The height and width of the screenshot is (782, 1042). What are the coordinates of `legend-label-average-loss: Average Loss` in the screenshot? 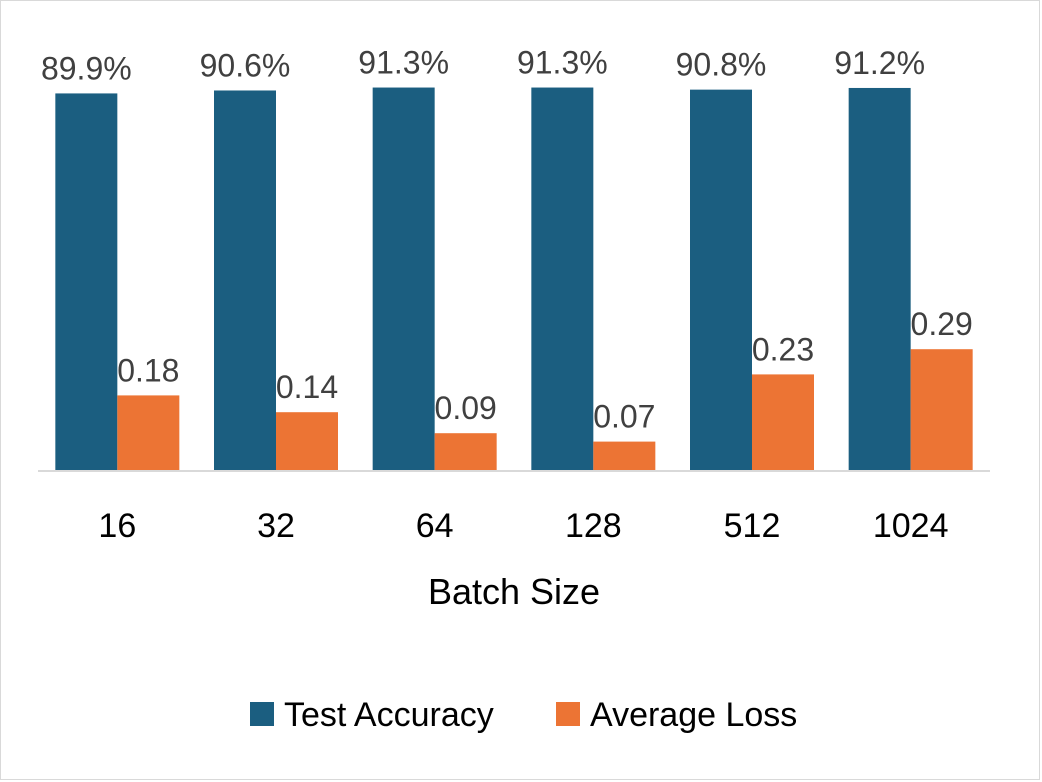 It's located at (693, 715).